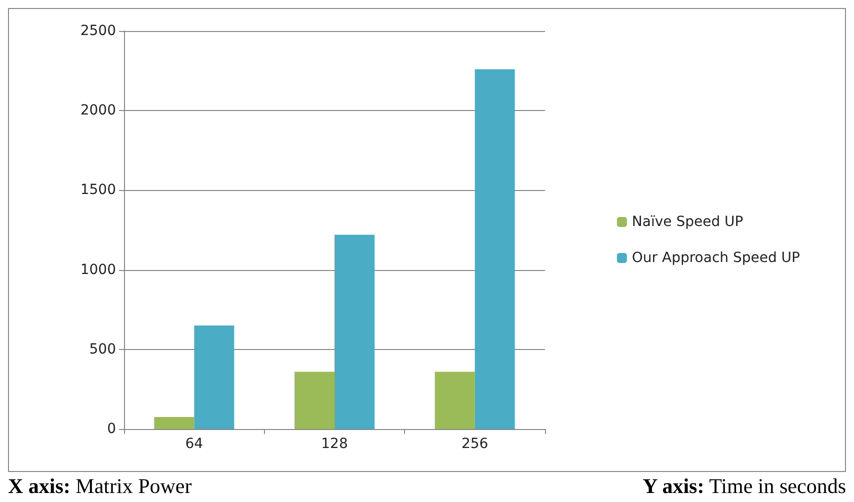 The height and width of the screenshot is (502, 854). Describe the element at coordinates (688, 222) in the screenshot. I see `legend-label: Naïve Speed UP` at that location.